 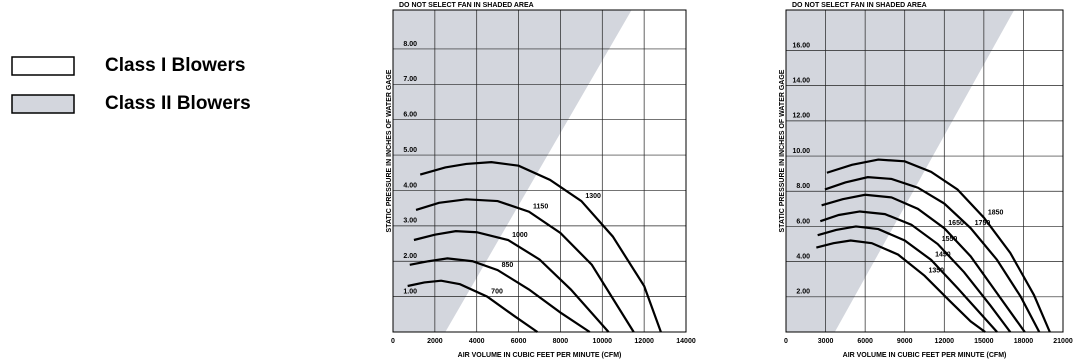 I want to click on curve-label: 1650, so click(x=956, y=223).